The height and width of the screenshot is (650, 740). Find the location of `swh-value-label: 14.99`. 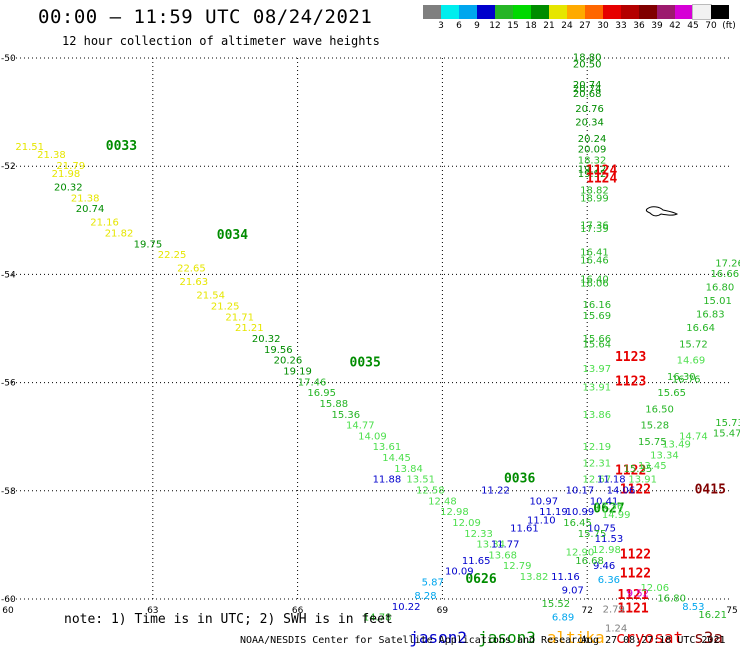

swh-value-label: 14.99 is located at coordinates (616, 515).